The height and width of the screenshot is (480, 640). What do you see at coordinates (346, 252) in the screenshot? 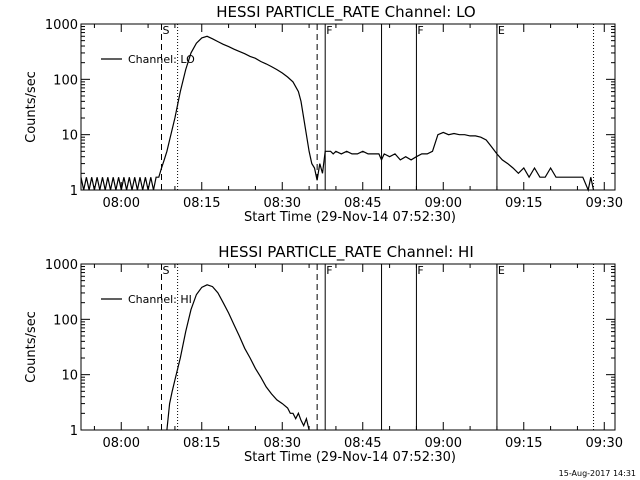
I see `chart-title: HESSI PARTICLE_RATE Channel: HI` at bounding box center [346, 252].